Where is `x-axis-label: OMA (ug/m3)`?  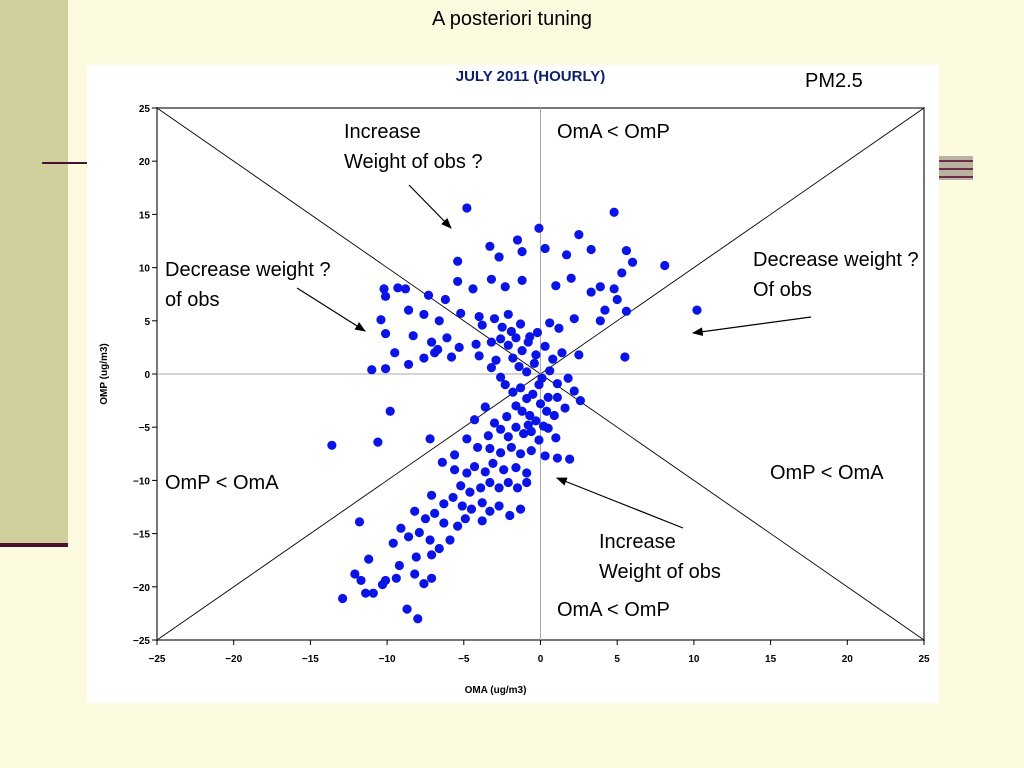
x-axis-label: OMA (ug/m3) is located at coordinates (496, 690).